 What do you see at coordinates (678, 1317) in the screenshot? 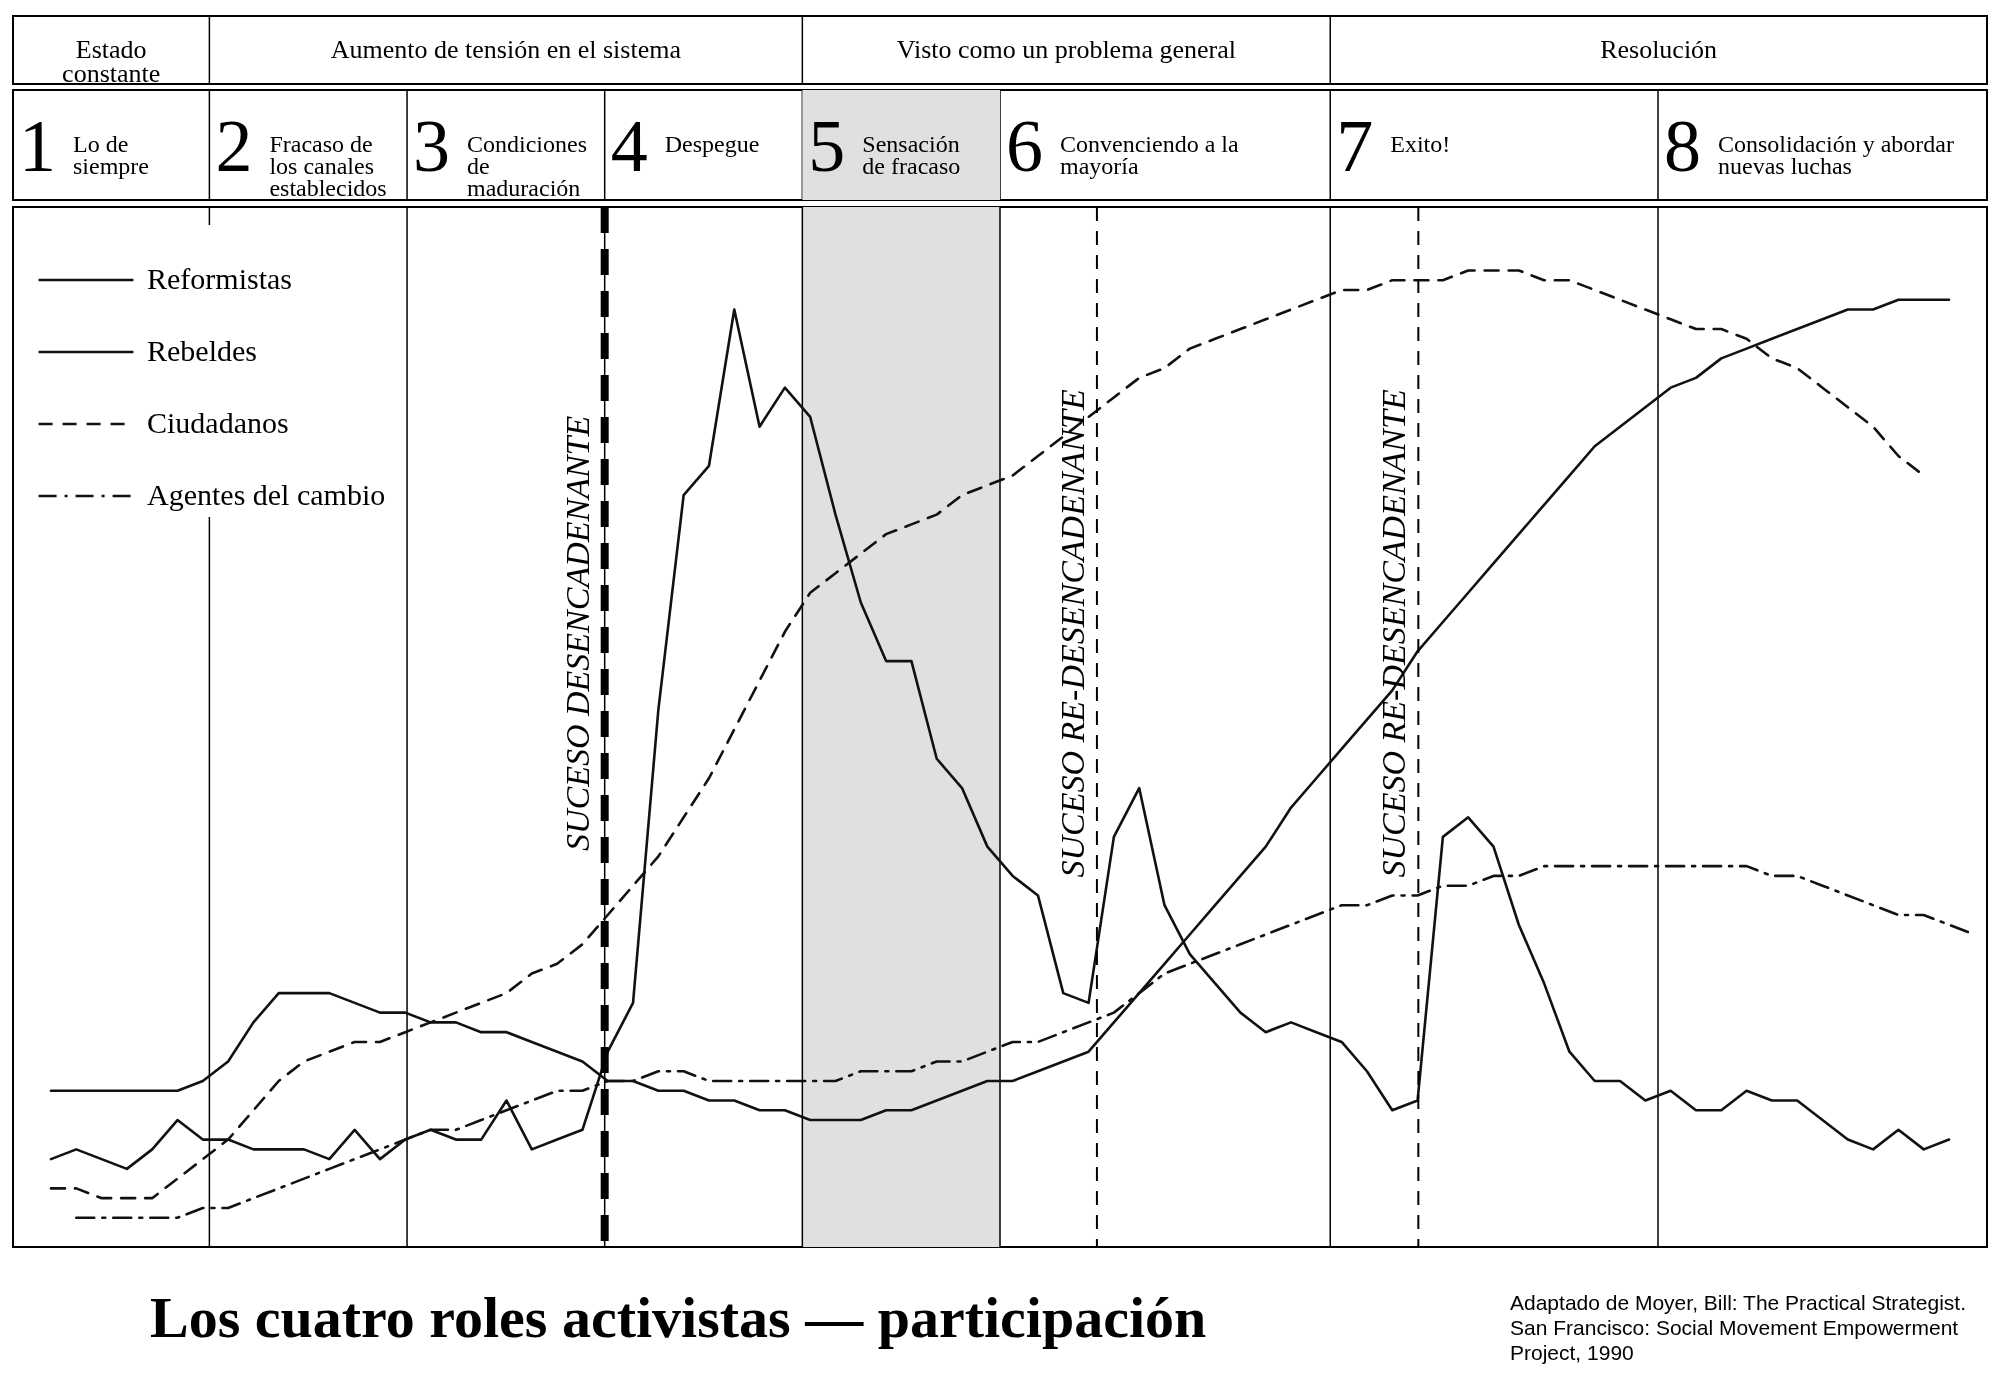
I see `text: Los cuatro roles activistas — participación` at bounding box center [678, 1317].